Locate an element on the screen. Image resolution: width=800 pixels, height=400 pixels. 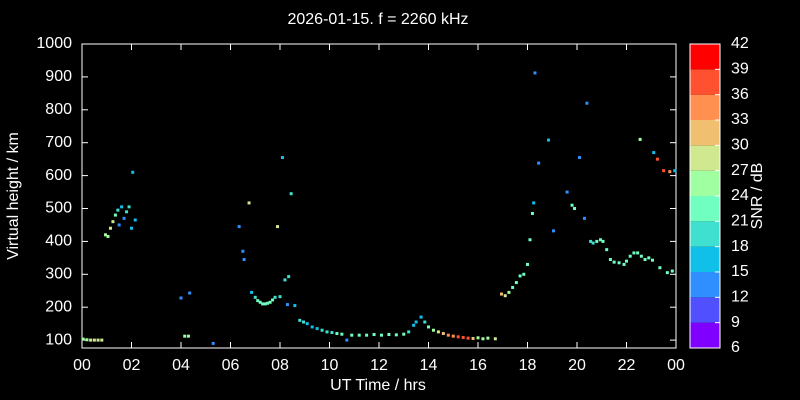
colorbar-tick-label: 18 is located at coordinates (740, 246).